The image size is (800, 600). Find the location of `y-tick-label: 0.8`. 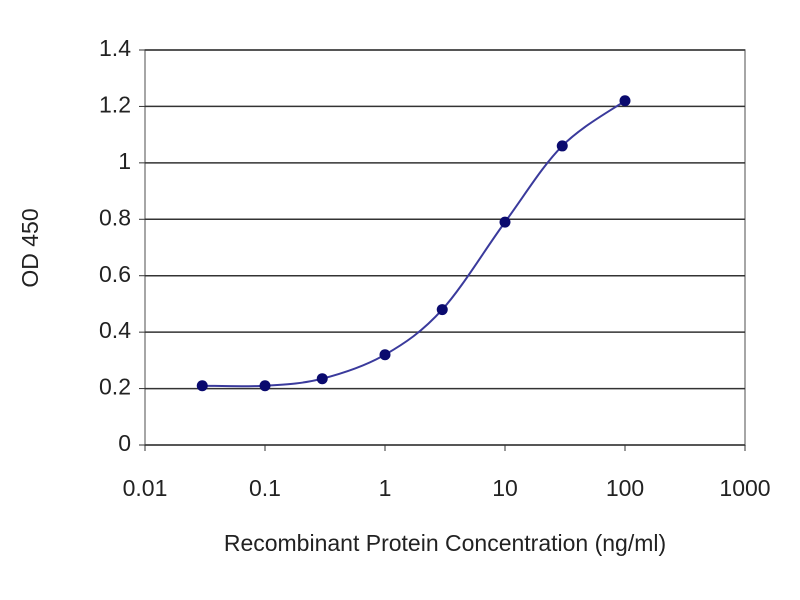

y-tick-label: 0.8 is located at coordinates (115, 217).